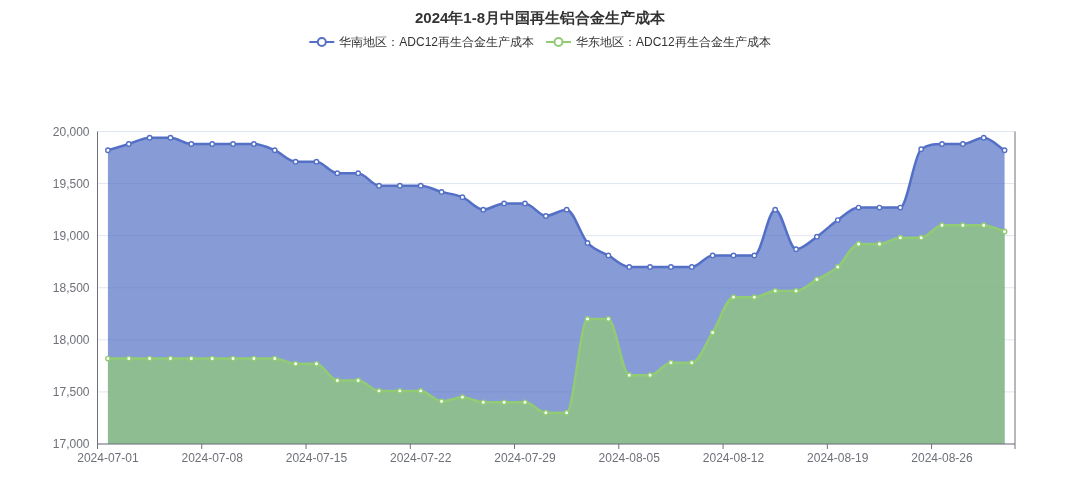 The width and height of the screenshot is (1080, 495). I want to click on y-tick-label: 19,500, so click(71, 183).